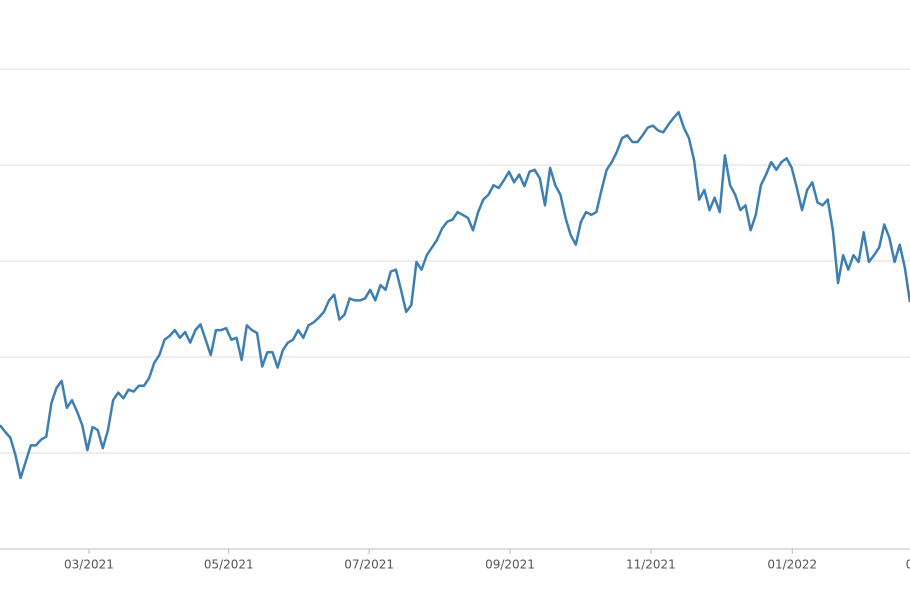 The image size is (910, 596). Describe the element at coordinates (369, 565) in the screenshot. I see `x-tick-label: 07/2021` at that location.